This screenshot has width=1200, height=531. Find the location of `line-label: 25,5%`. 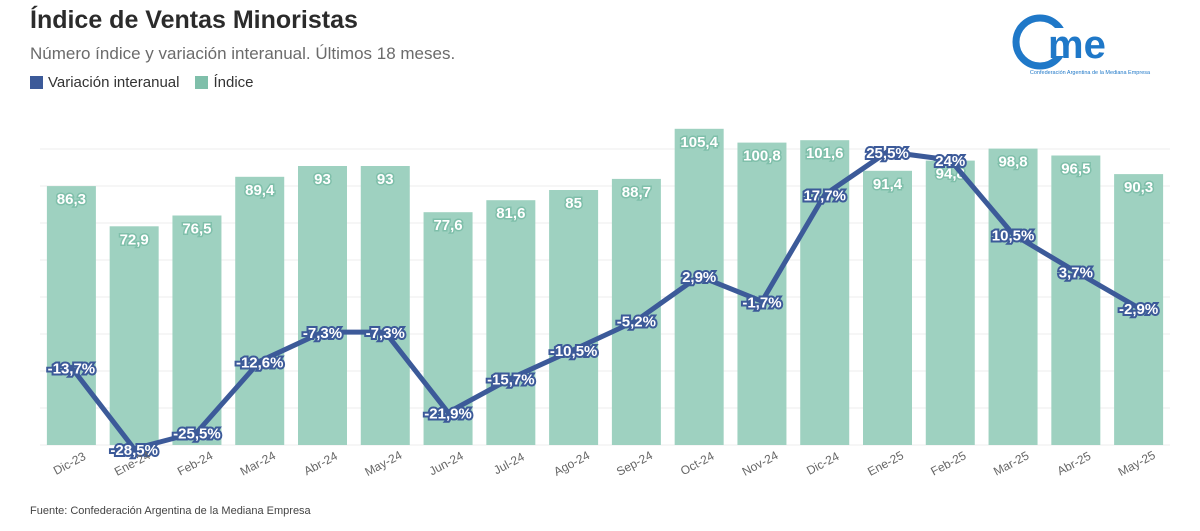

line-label: 25,5% is located at coordinates (887, 153).